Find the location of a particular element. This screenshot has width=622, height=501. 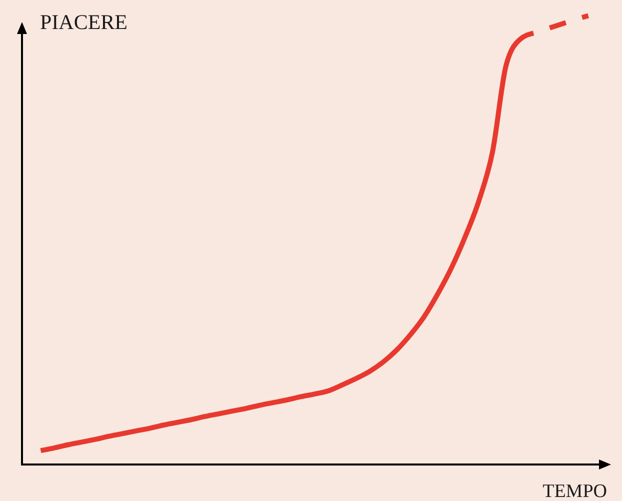

y-axis-title: PIACERE is located at coordinates (84, 22).